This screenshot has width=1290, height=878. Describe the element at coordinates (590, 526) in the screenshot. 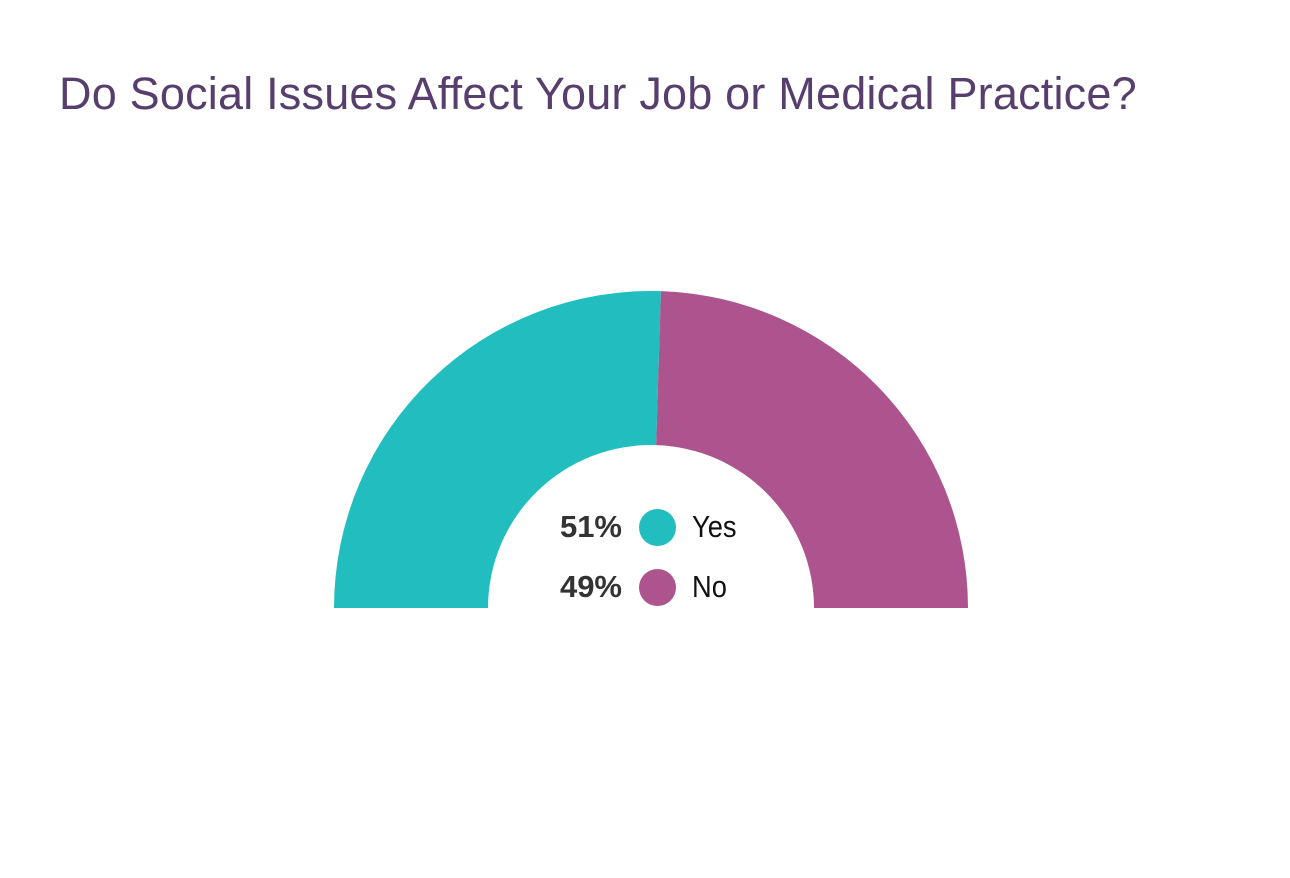

I see `legend-value-yes: 51%` at that location.